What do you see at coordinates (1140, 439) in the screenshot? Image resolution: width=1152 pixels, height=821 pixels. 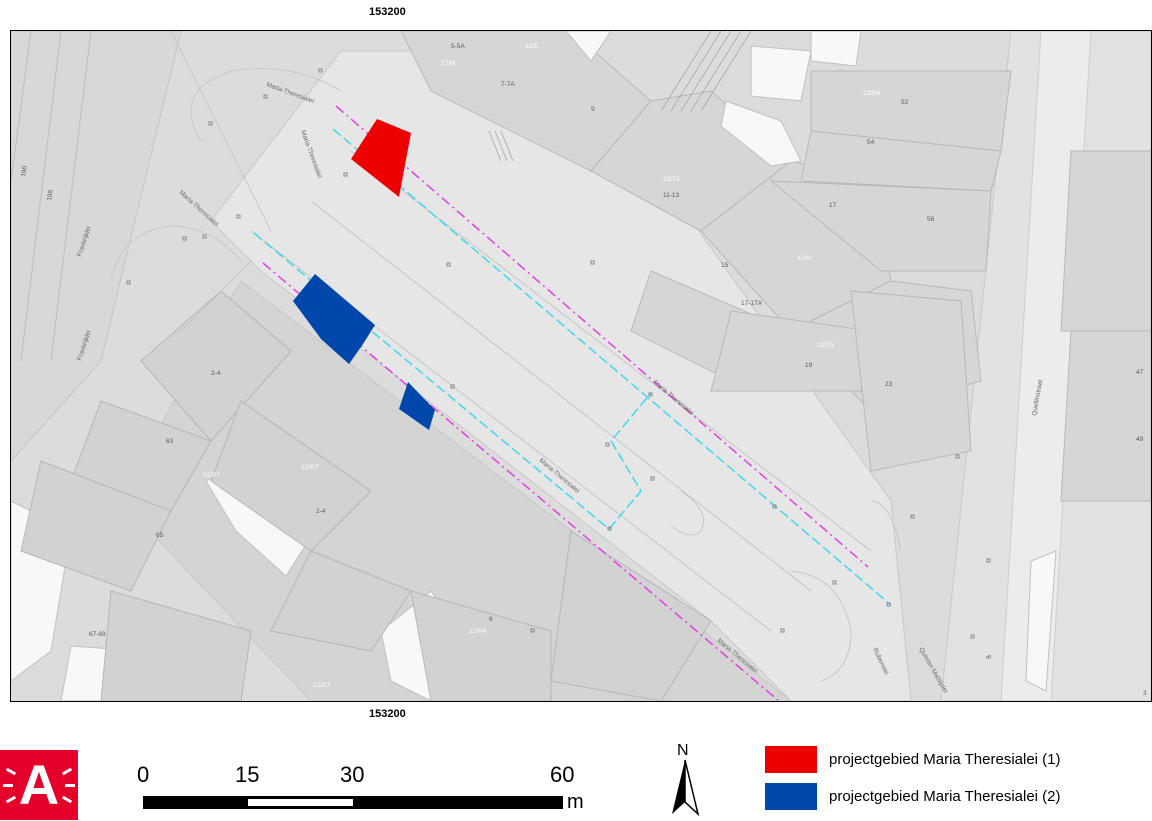 I see `parcel-number: 49` at bounding box center [1140, 439].